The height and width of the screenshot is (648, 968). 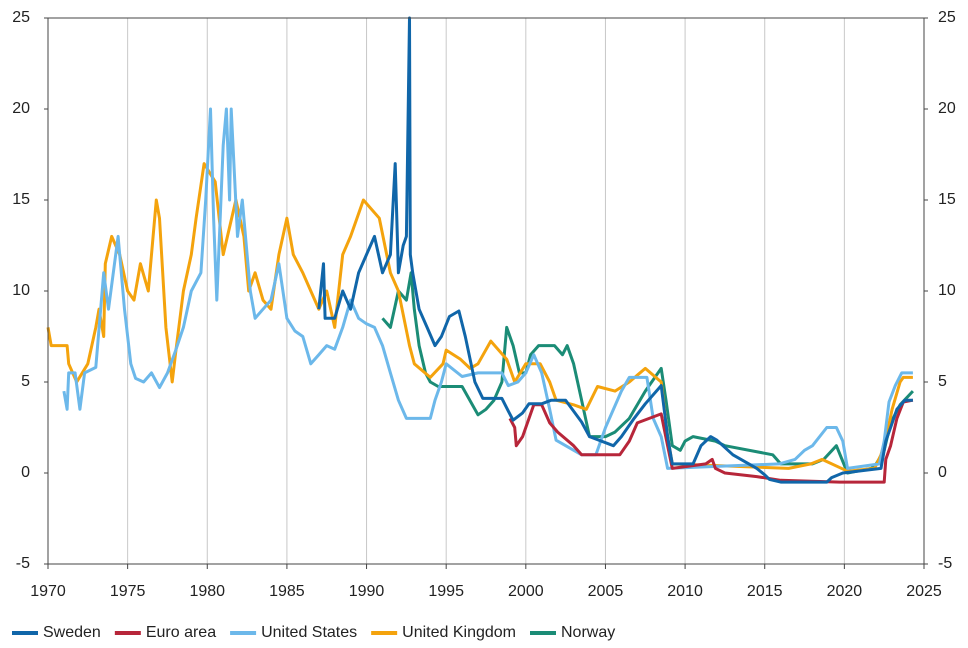 I want to click on y2-tick-label: 25, so click(x=947, y=17).